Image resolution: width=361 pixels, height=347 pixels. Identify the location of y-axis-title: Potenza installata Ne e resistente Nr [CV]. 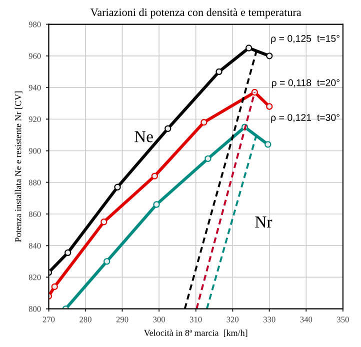
(18, 167).